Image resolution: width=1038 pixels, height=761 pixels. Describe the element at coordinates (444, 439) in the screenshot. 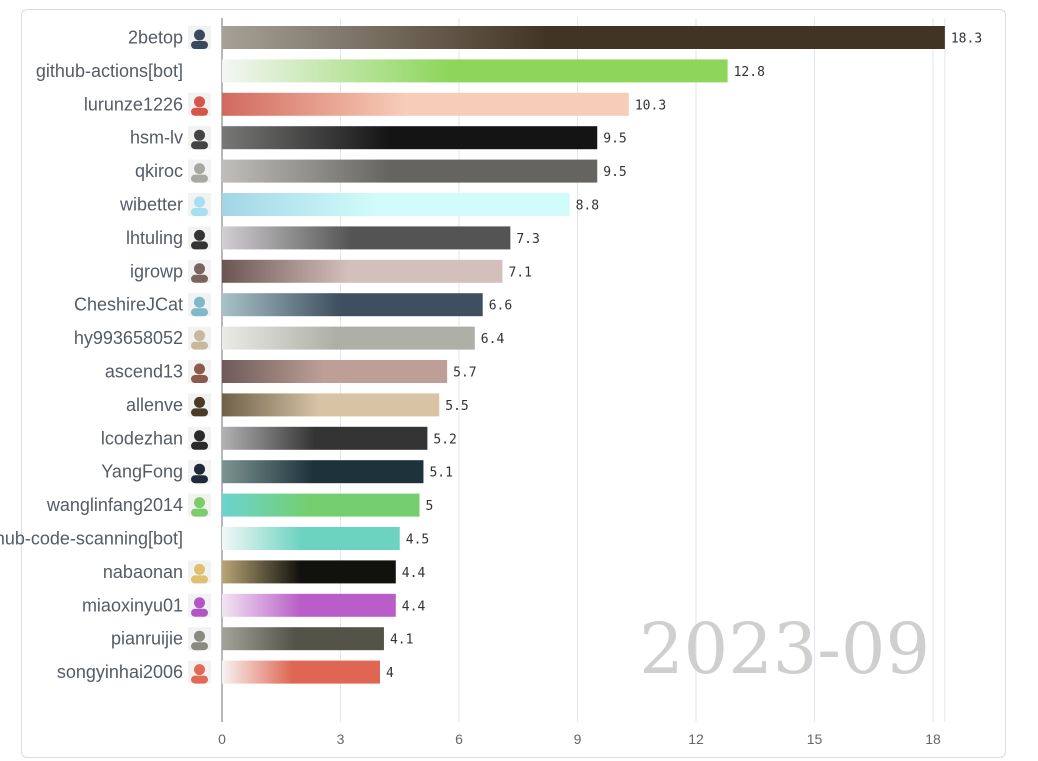

I see `value-label: 5.2` at that location.